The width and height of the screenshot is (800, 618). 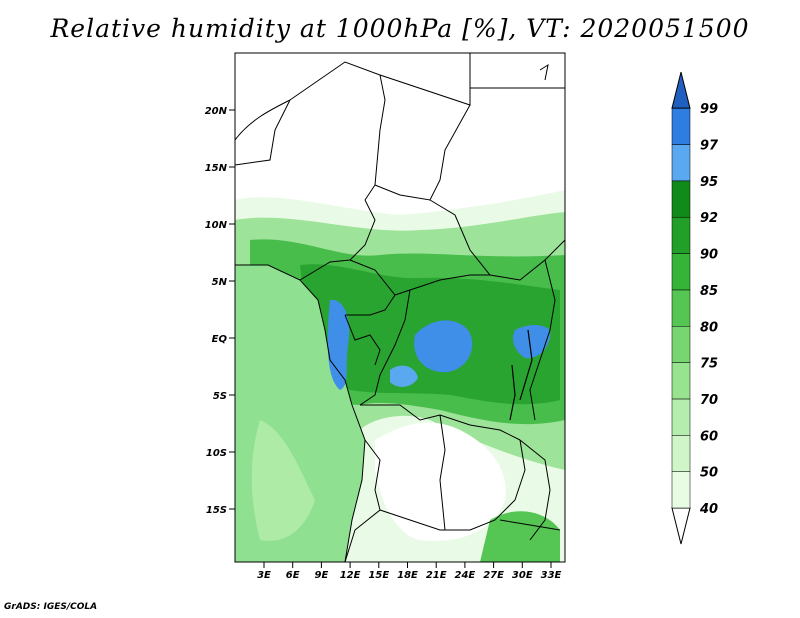 What do you see at coordinates (407, 575) in the screenshot?
I see `lon-tick-label: 18E` at bounding box center [407, 575].